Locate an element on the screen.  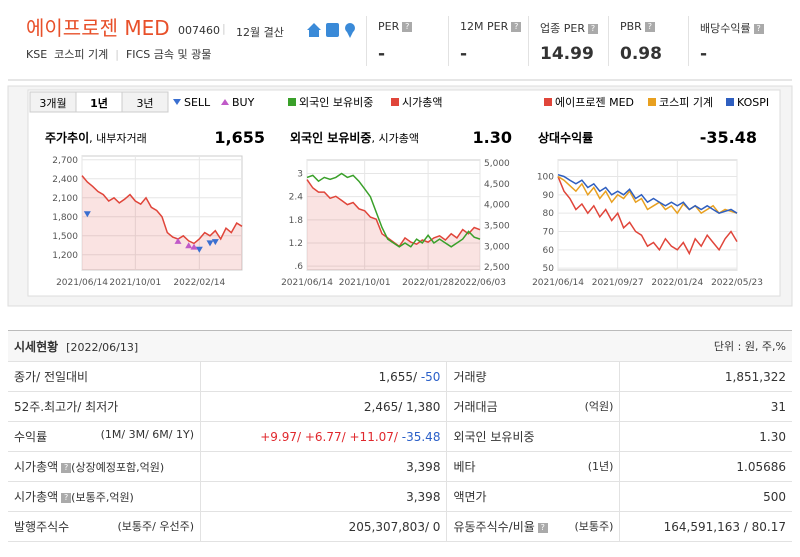
value-cell: 1.30 is located at coordinates (705, 436).